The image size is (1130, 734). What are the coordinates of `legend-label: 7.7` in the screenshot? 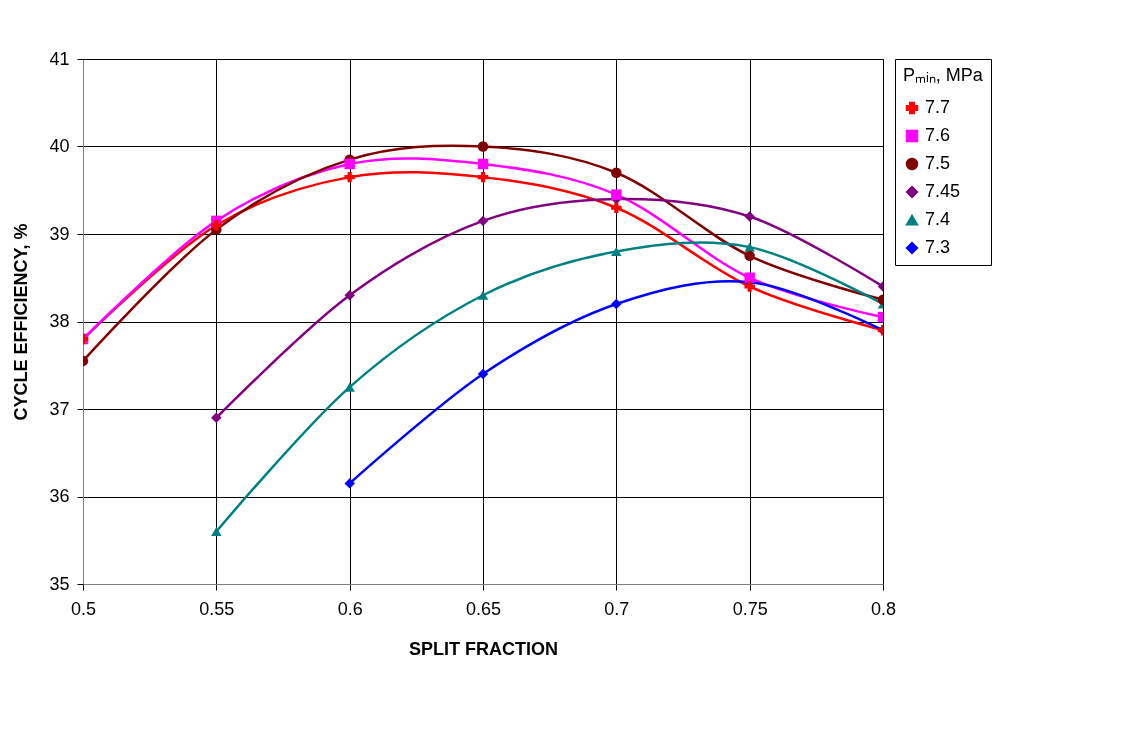 It's located at (938, 107).